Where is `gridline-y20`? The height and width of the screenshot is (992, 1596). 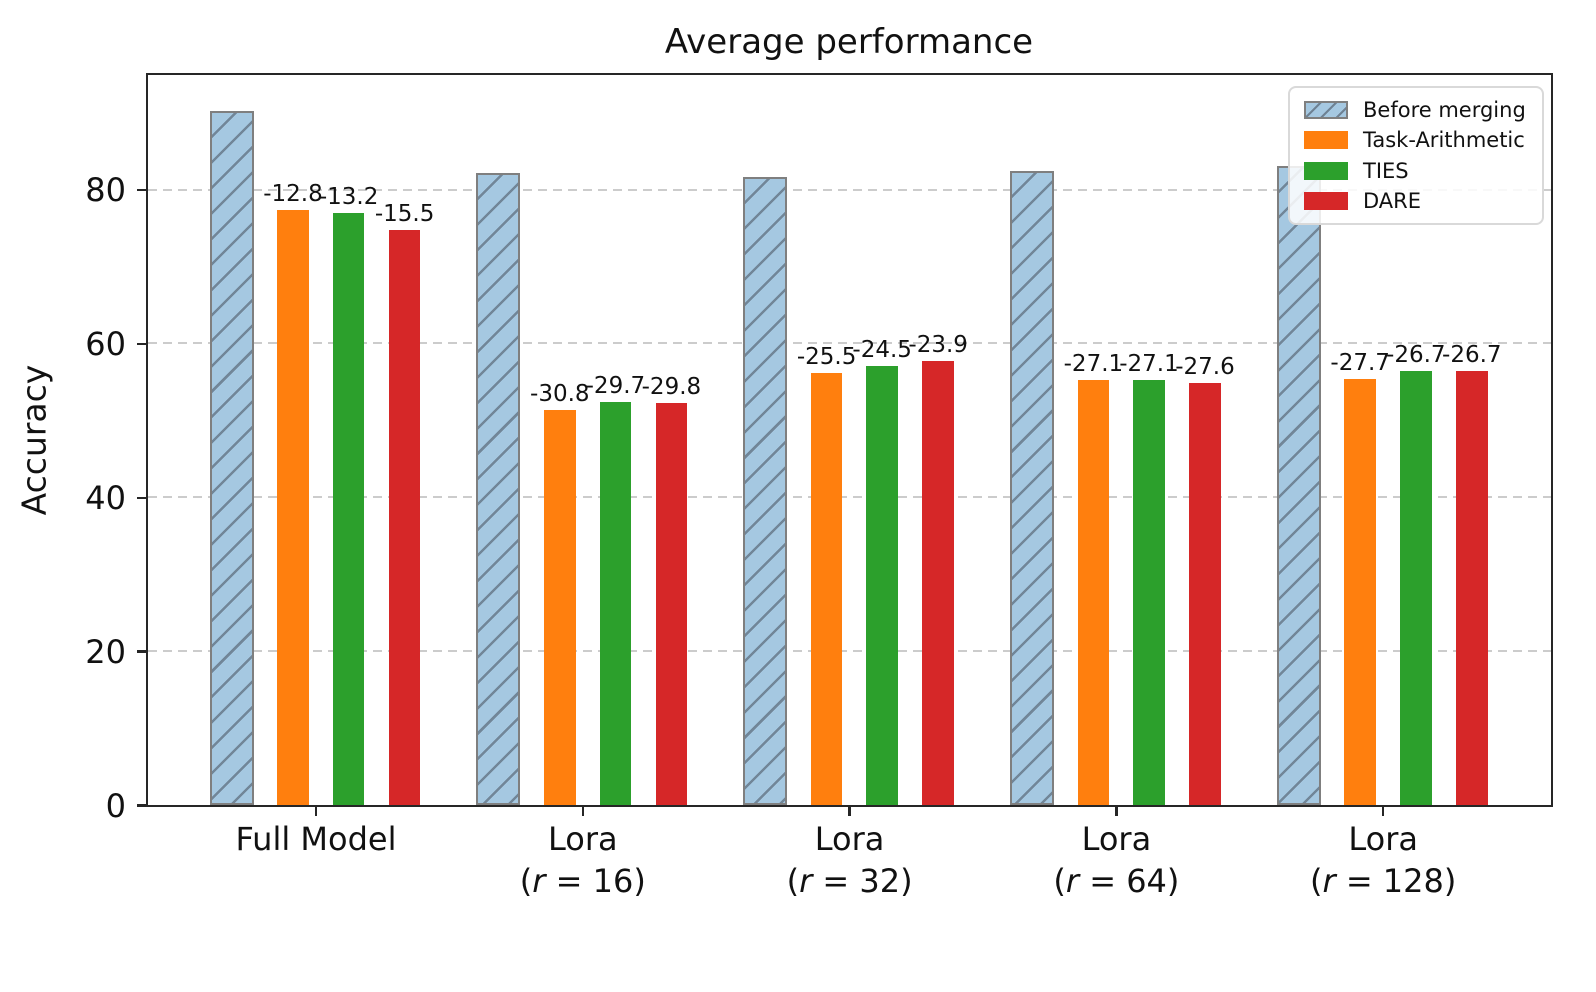 gridline-y20 is located at coordinates (849, 651).